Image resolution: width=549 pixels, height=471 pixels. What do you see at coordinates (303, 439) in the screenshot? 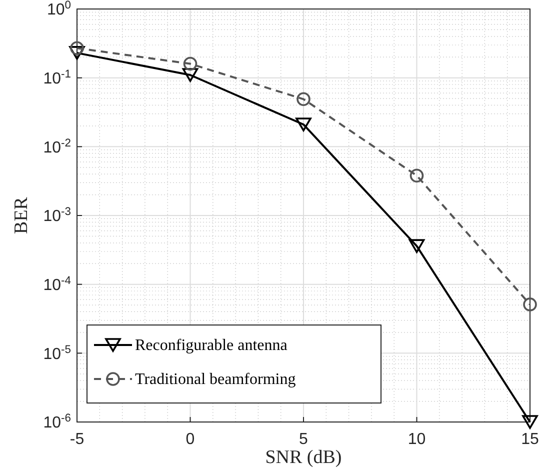
I see `x-tick-label: 5` at bounding box center [303, 439].